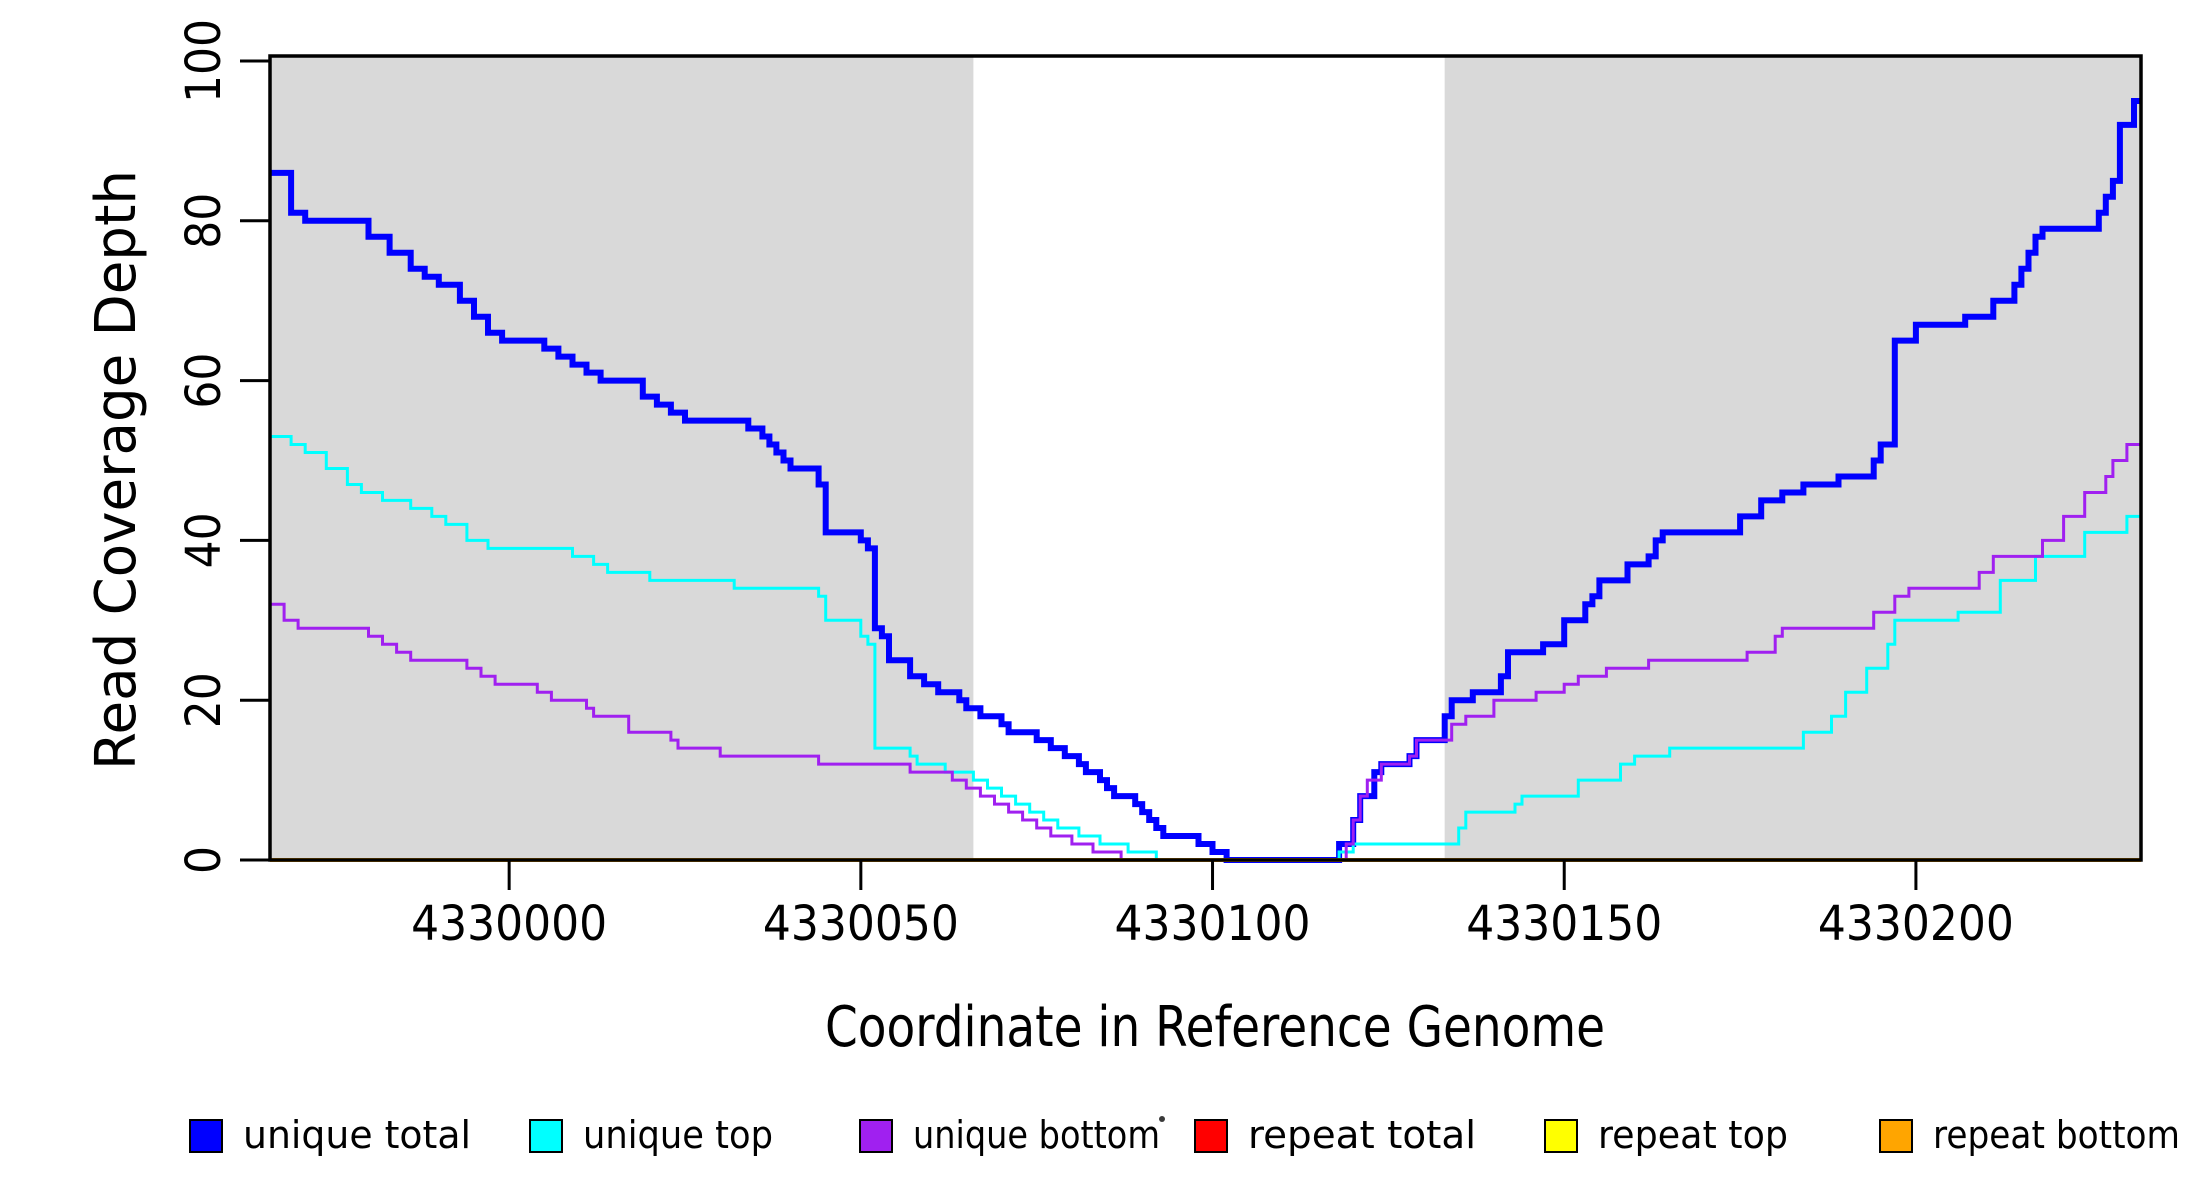 Image resolution: width=2200 pixels, height=1200 pixels. I want to click on legend-label: unique top, so click(678, 1135).